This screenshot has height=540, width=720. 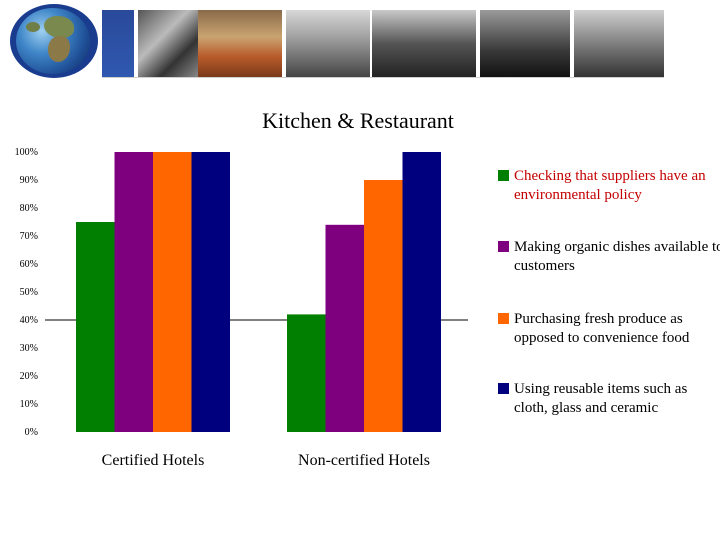 What do you see at coordinates (29, 236) in the screenshot?
I see `y-tick-label: 70%` at bounding box center [29, 236].